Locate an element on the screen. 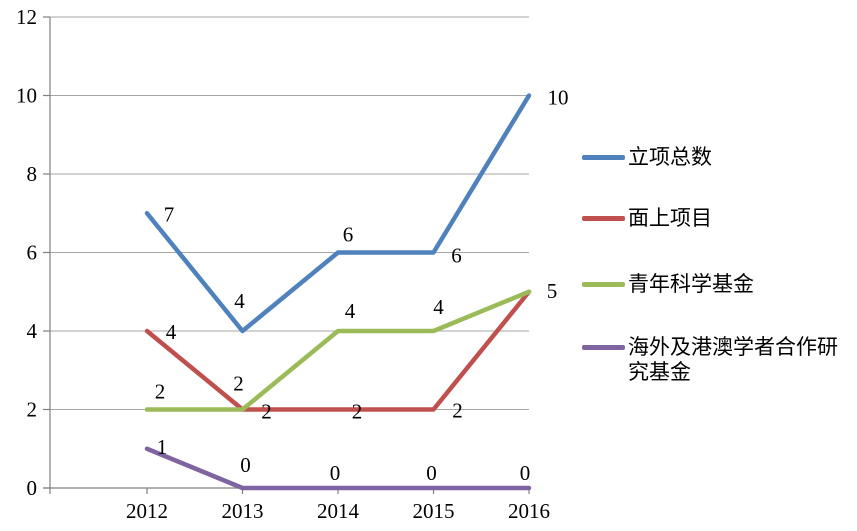 This screenshot has height=531, width=857. x-axis-label-2013: 2013 is located at coordinates (243, 511).